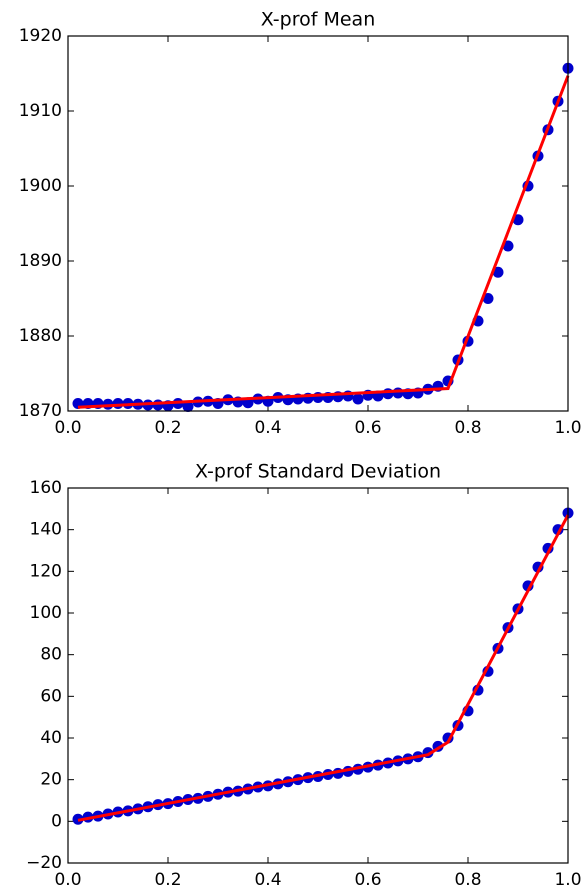  What do you see at coordinates (51, 655) in the screenshot?
I see `y-tick-label: 80` at bounding box center [51, 655].